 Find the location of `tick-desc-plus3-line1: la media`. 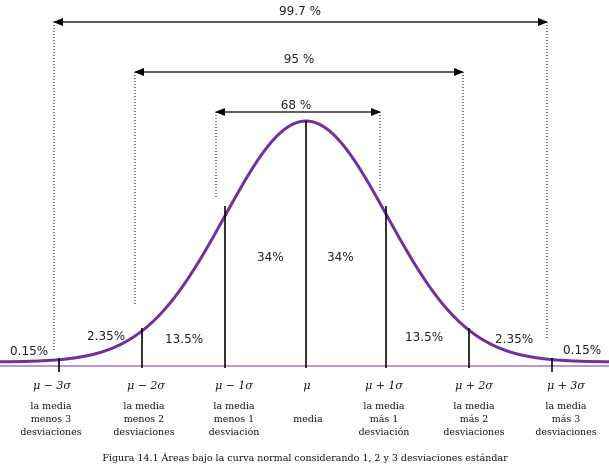

tick-desc-plus3-line1: la media is located at coordinates (565, 406).